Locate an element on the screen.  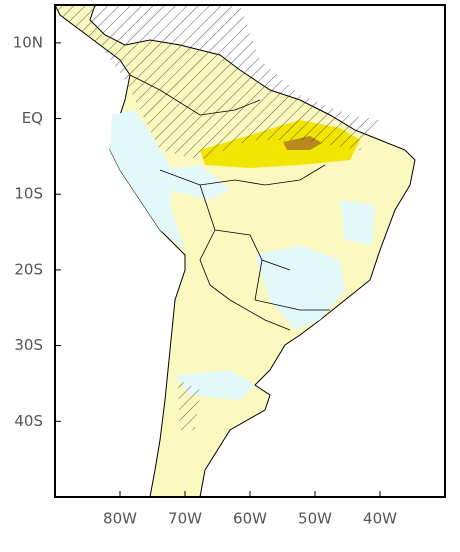
x-tick-label: 70W is located at coordinates (185, 519).